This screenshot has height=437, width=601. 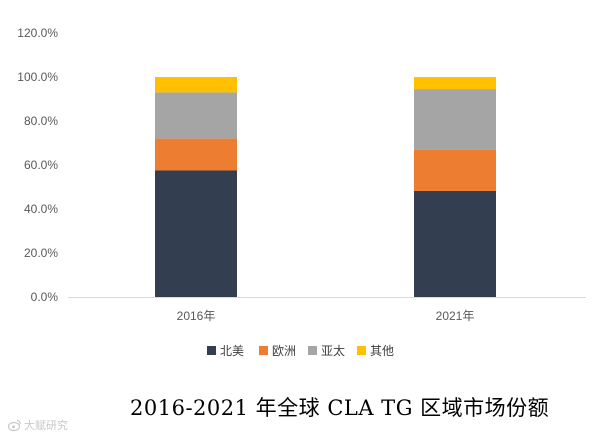 I want to click on watermark: 大赋研究, so click(x=38, y=425).